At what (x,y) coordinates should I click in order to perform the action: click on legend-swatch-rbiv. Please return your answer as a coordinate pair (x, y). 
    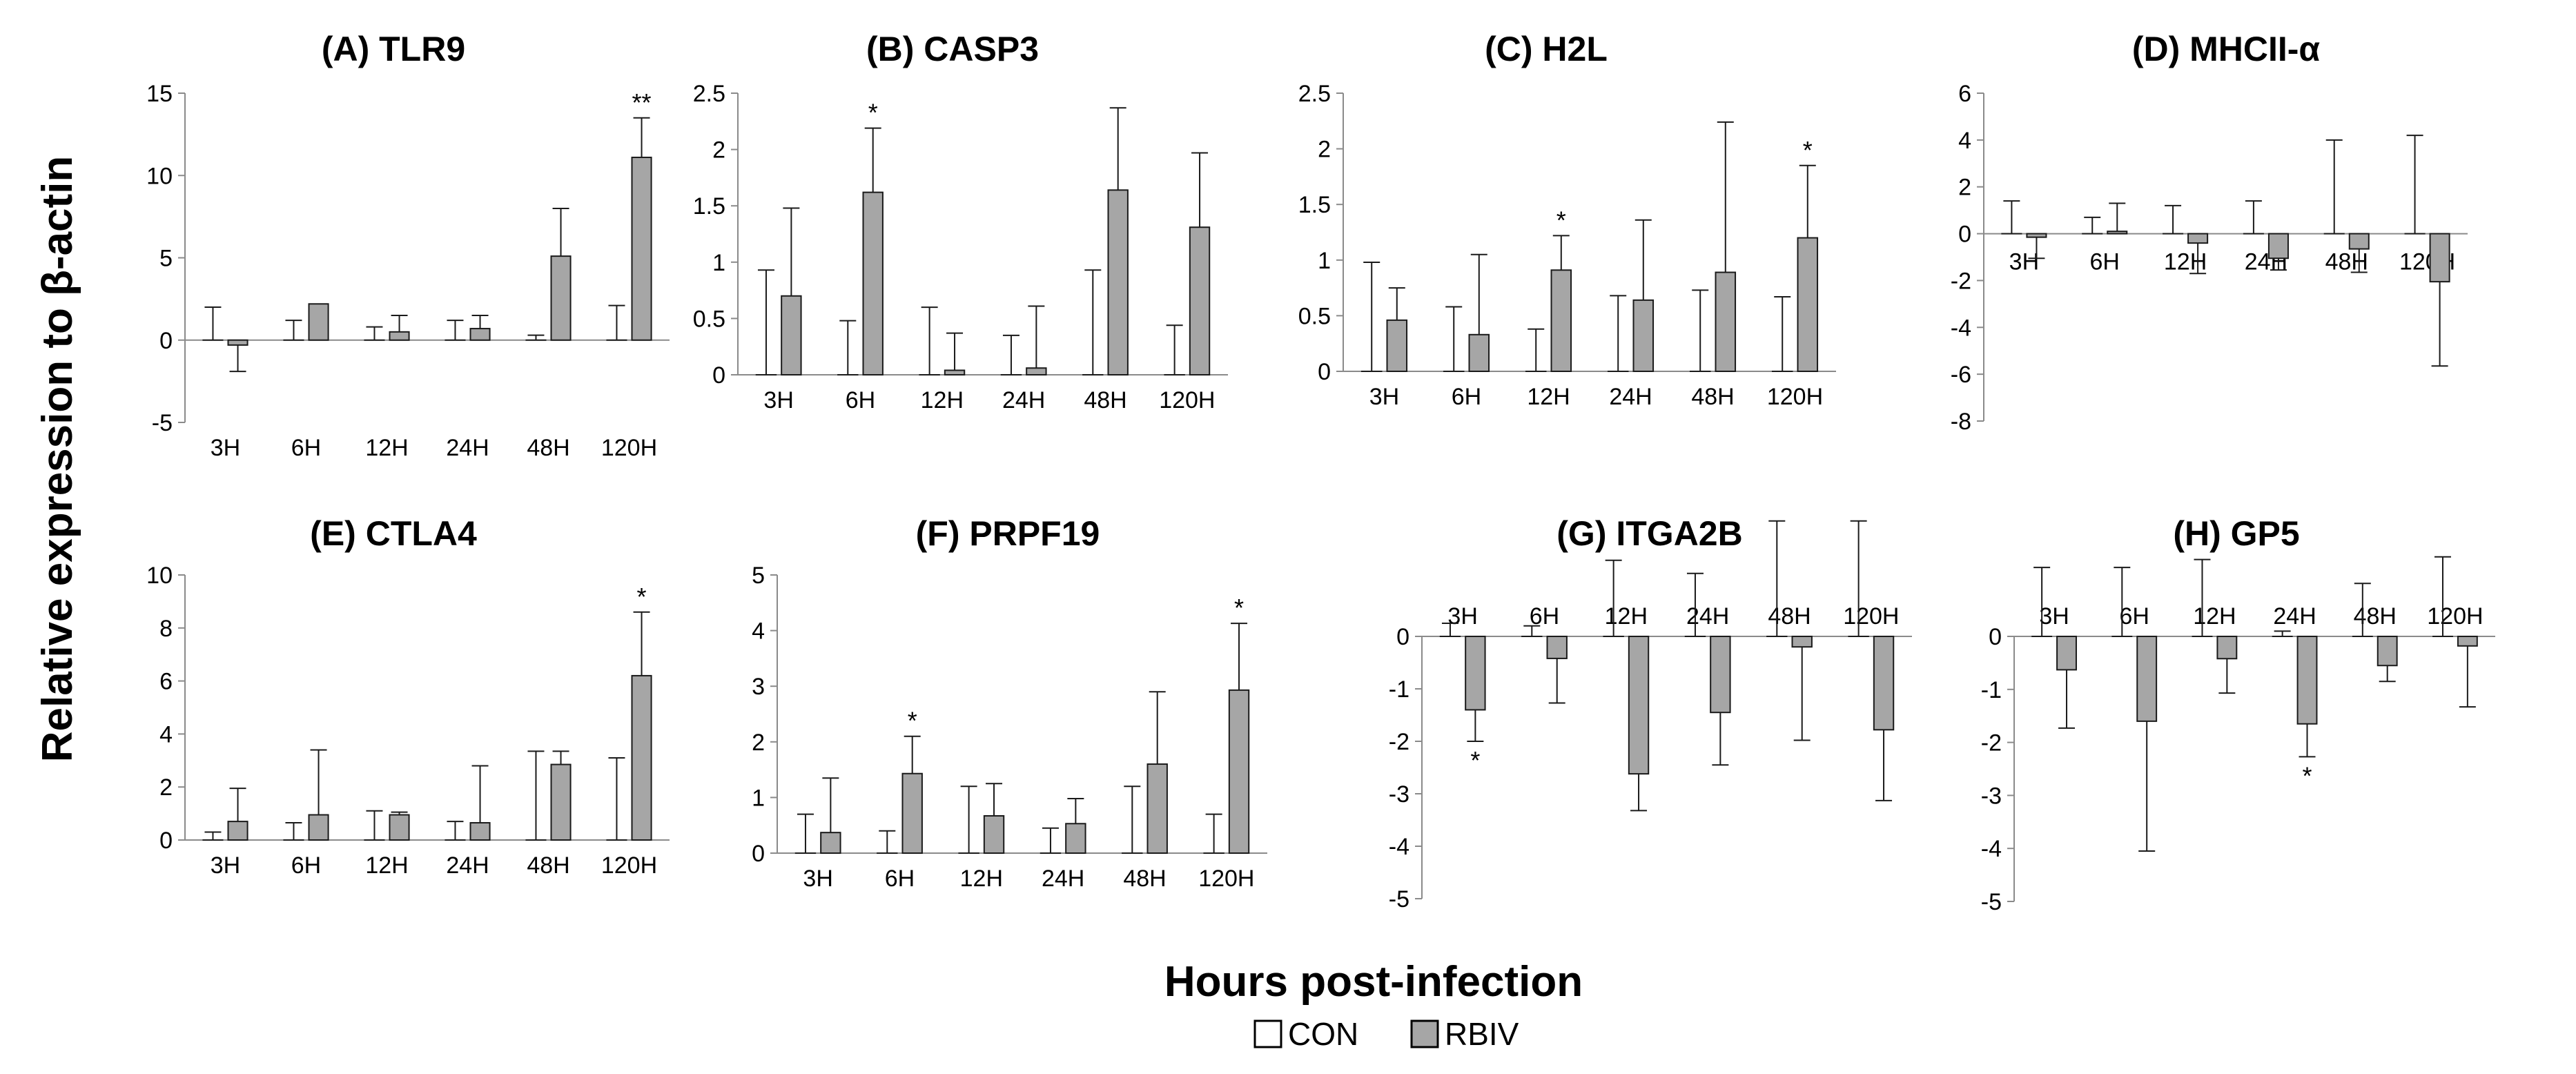
    Looking at the image, I should click on (1424, 1033).